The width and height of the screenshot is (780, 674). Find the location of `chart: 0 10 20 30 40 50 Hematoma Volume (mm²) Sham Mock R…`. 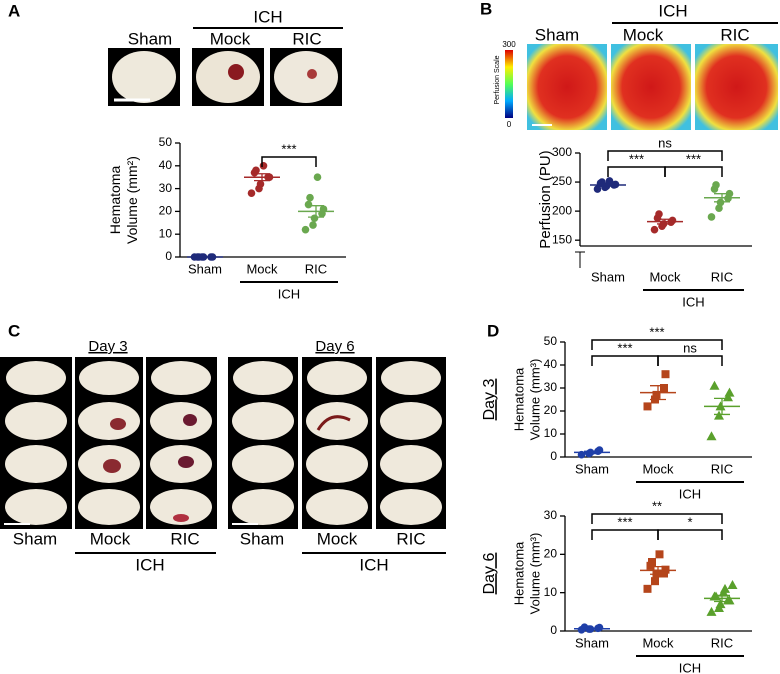

chart: 0 10 20 30 40 50 Hematoma Volume (mm²) Sham Mock R… is located at coordinates (226, 218).